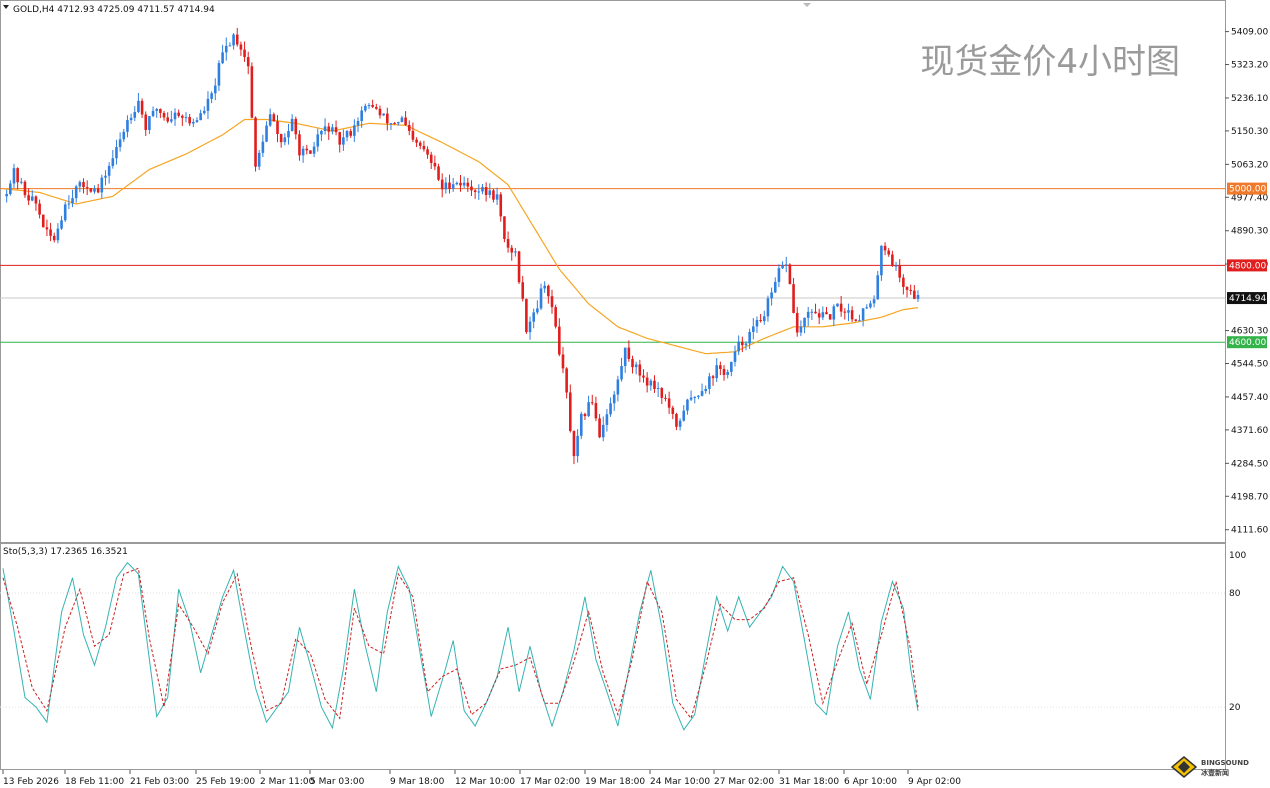 This screenshot has height=788, width=1270. I want to click on x-tick-label: 31 Mar 18:00, so click(809, 782).